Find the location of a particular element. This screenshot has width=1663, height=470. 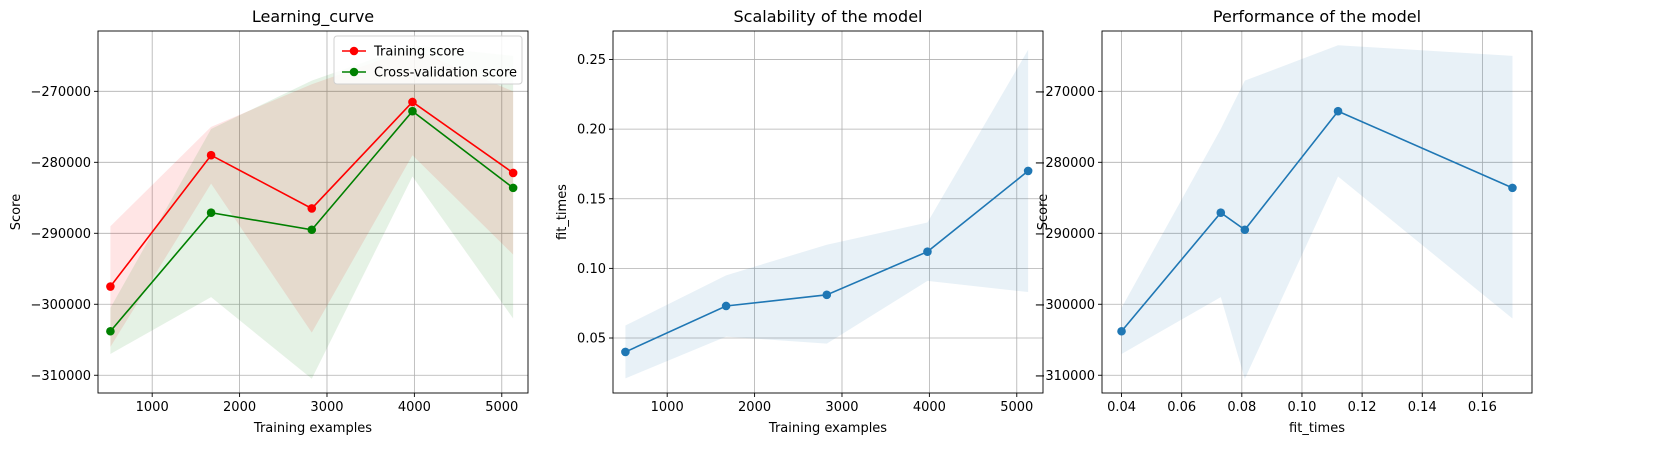

legend: Training score Cross-validation score is located at coordinates (428, 60).